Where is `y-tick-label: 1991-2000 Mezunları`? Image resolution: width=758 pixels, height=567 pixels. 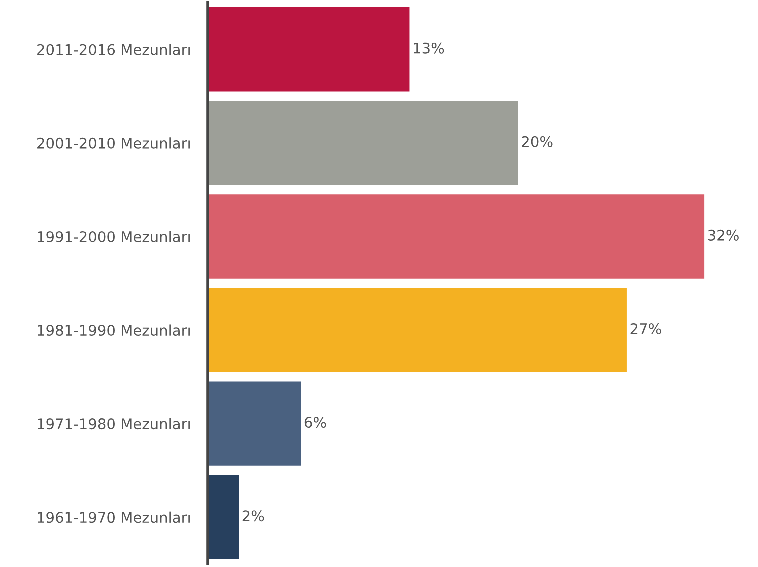 y-tick-label: 1991-2000 Mezunları is located at coordinates (114, 236).